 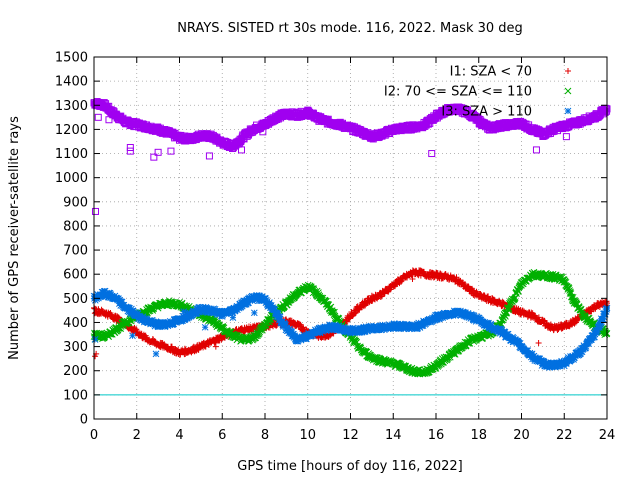 What do you see at coordinates (491, 72) in the screenshot?
I see `legend-label-i1-sza-70: I1: SZA < 70` at bounding box center [491, 72].